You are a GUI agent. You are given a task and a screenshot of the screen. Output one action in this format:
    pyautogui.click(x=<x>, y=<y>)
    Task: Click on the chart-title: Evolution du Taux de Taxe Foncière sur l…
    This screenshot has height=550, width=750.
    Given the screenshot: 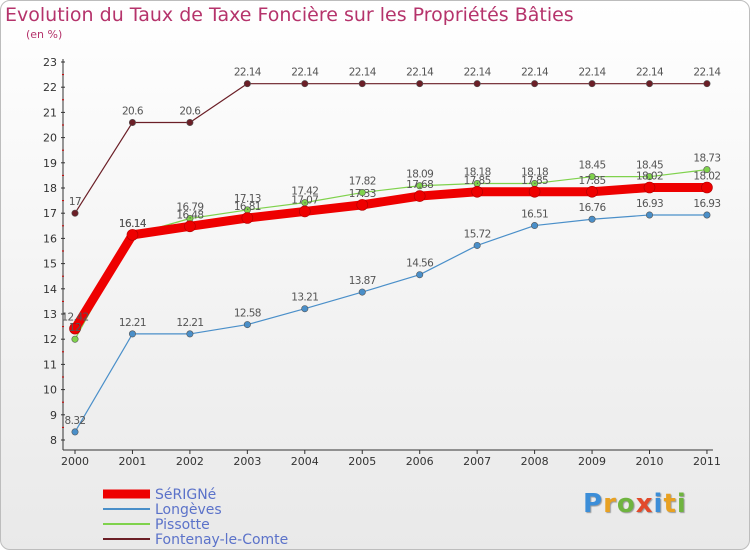 What is the action you would take?
    pyautogui.click(x=289, y=15)
    